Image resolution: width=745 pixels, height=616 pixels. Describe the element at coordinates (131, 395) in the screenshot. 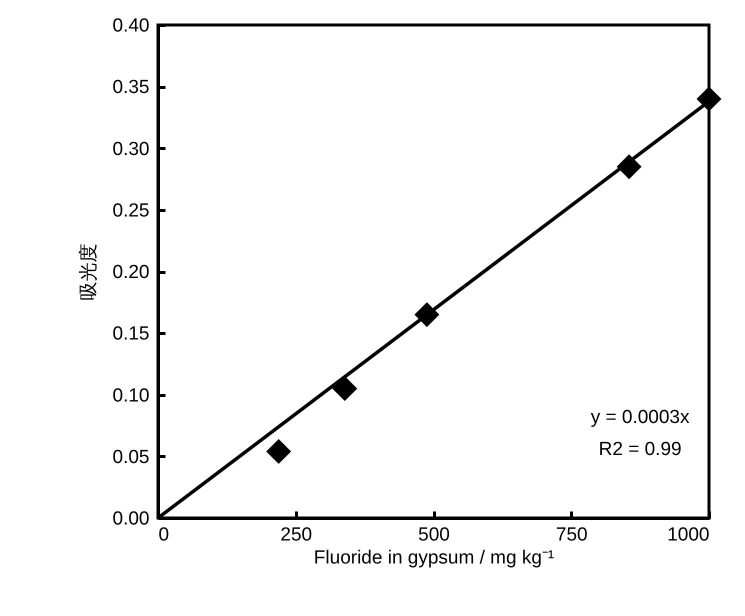

I see `y-tick-label: 0.10` at that location.